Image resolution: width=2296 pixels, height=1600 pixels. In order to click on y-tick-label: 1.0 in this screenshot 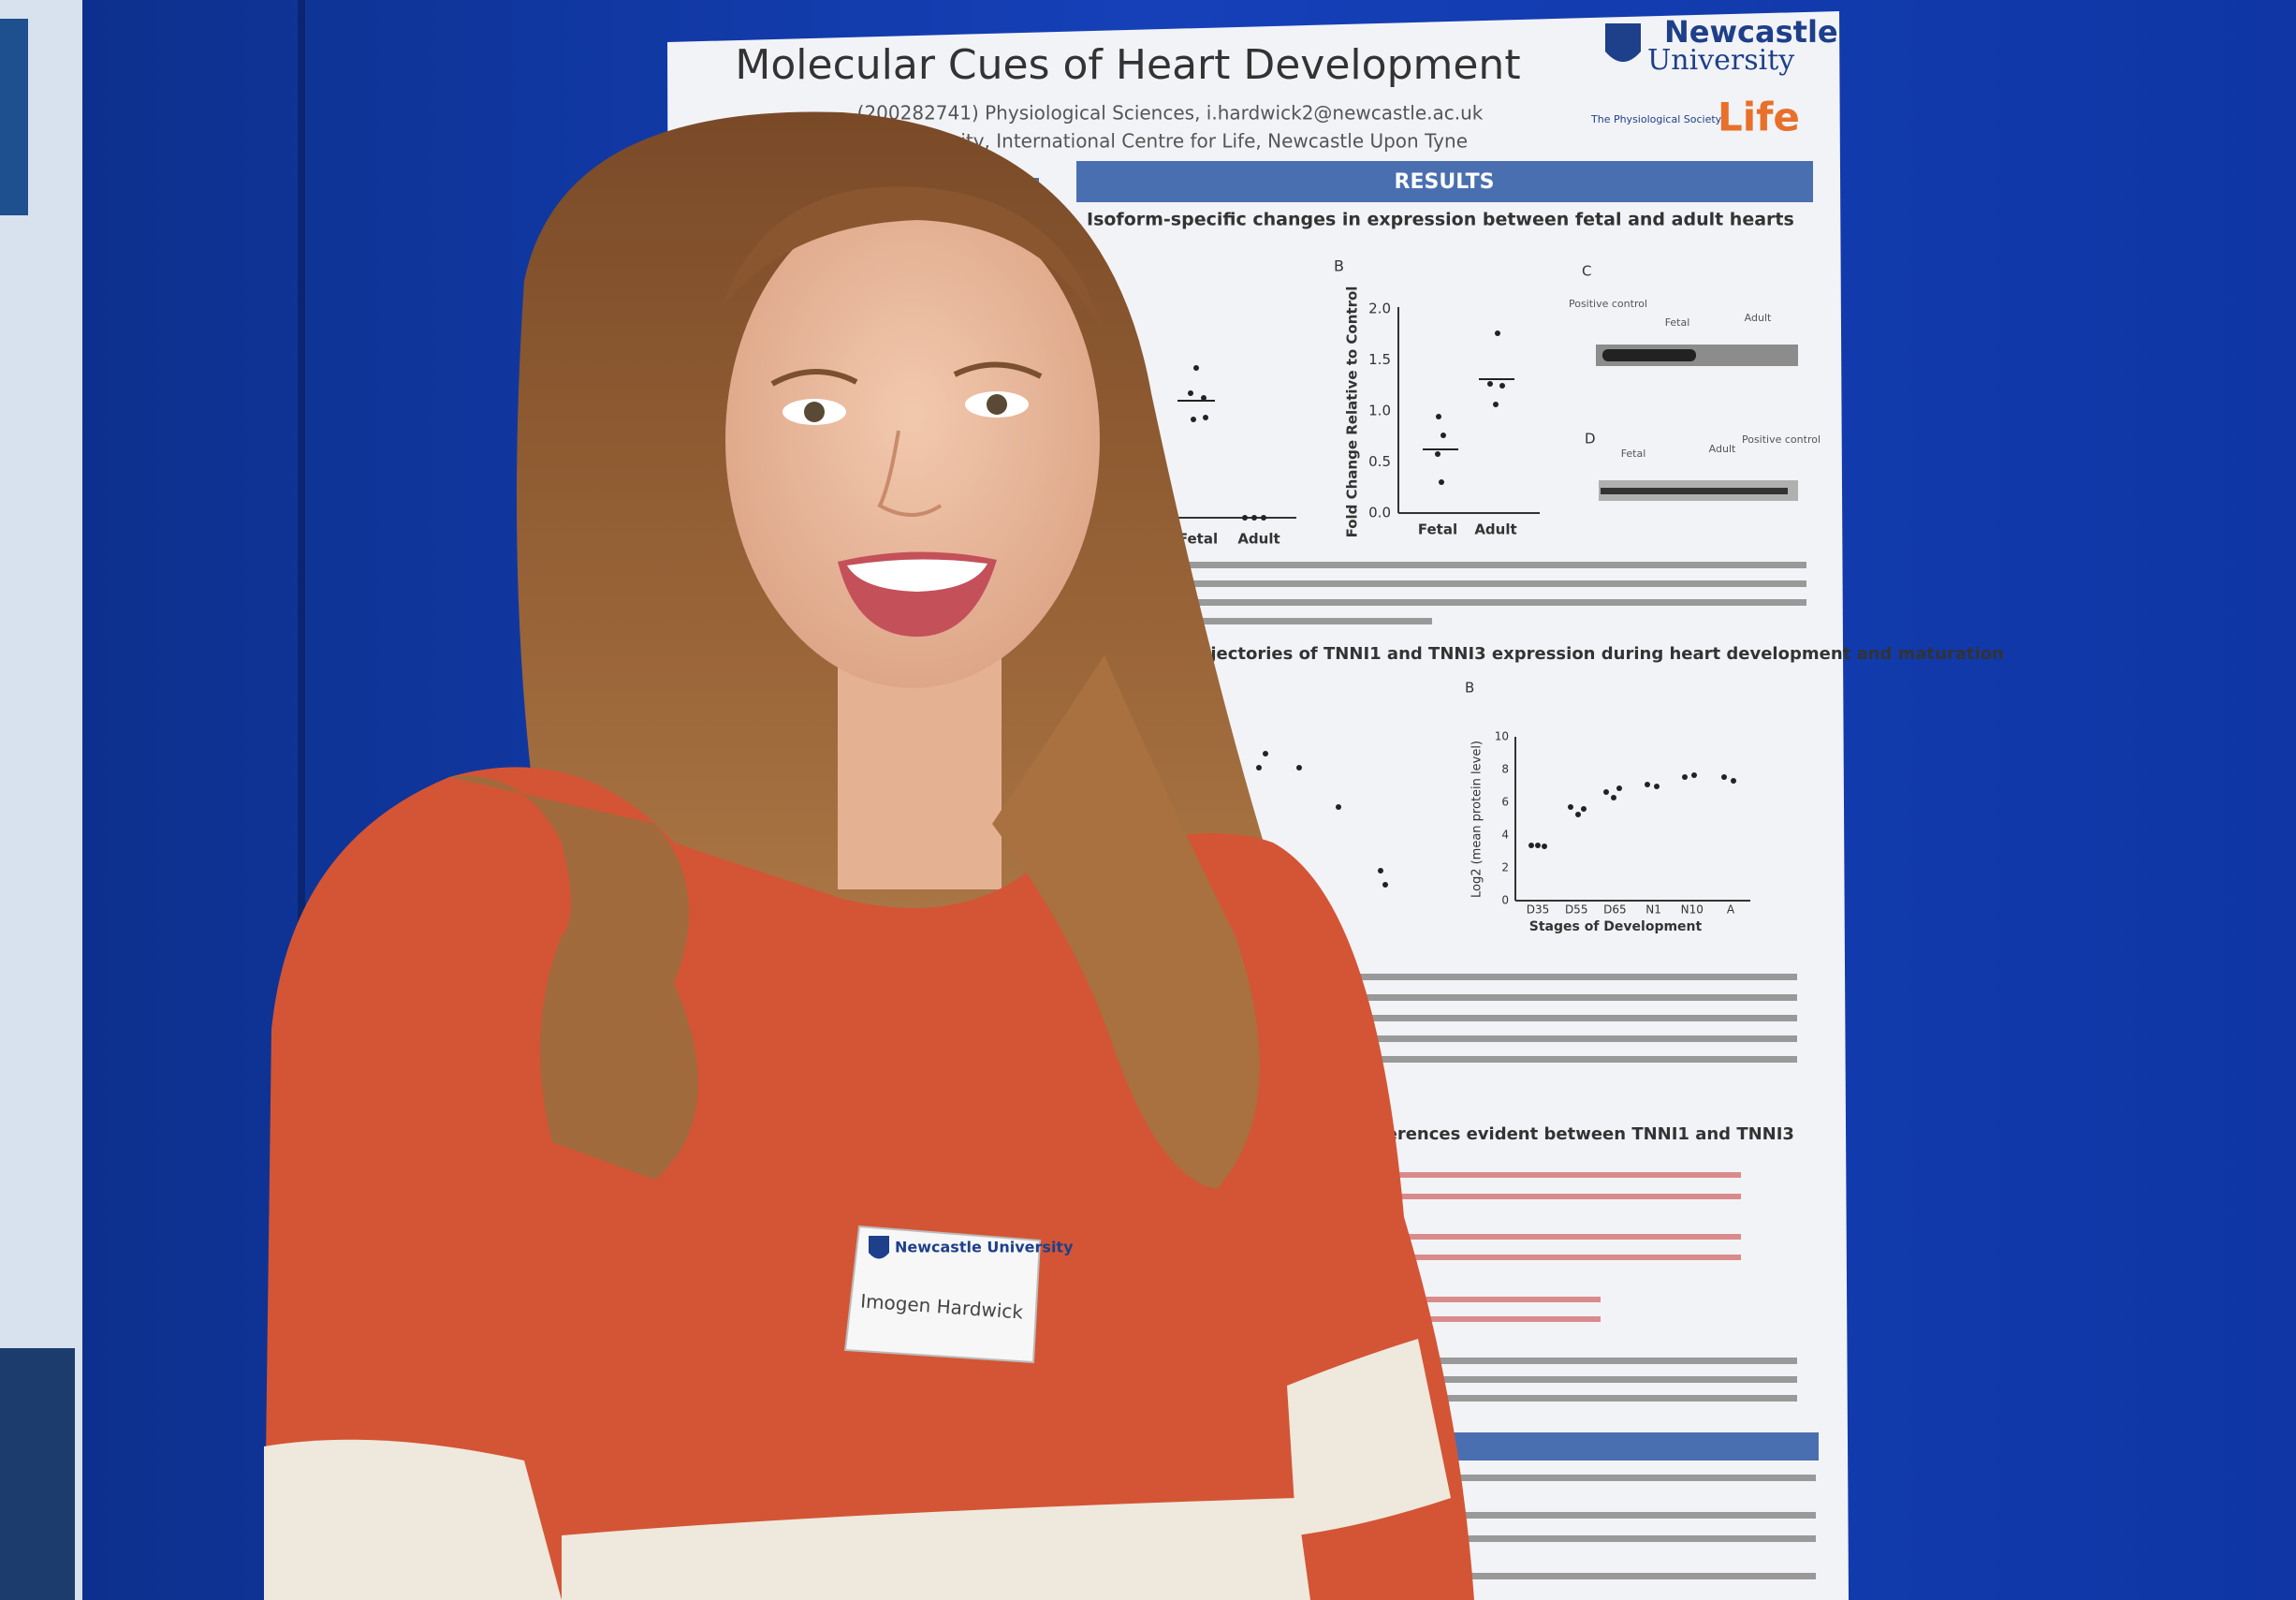, I will do `click(1380, 411)`.